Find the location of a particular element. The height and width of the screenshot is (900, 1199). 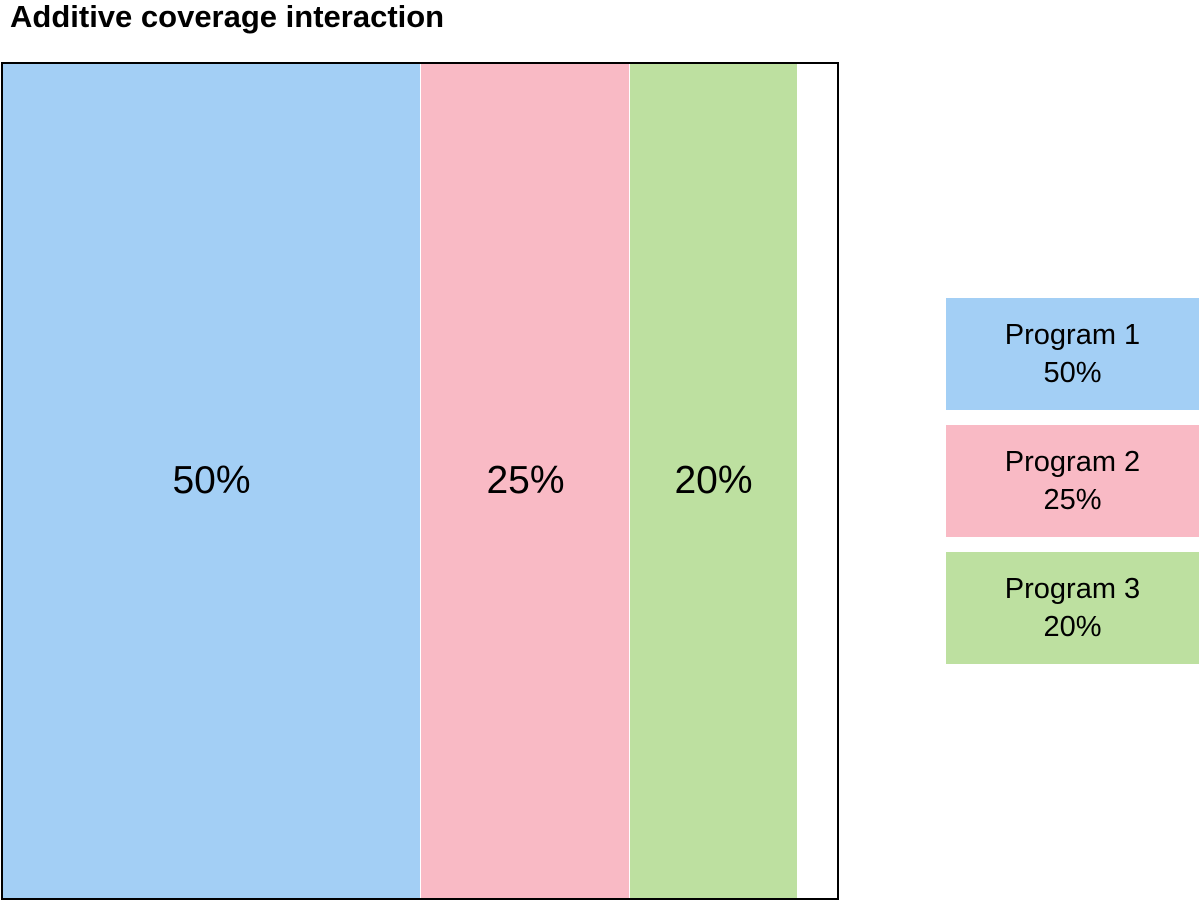

legend-item-value: 50% is located at coordinates (1072, 373).